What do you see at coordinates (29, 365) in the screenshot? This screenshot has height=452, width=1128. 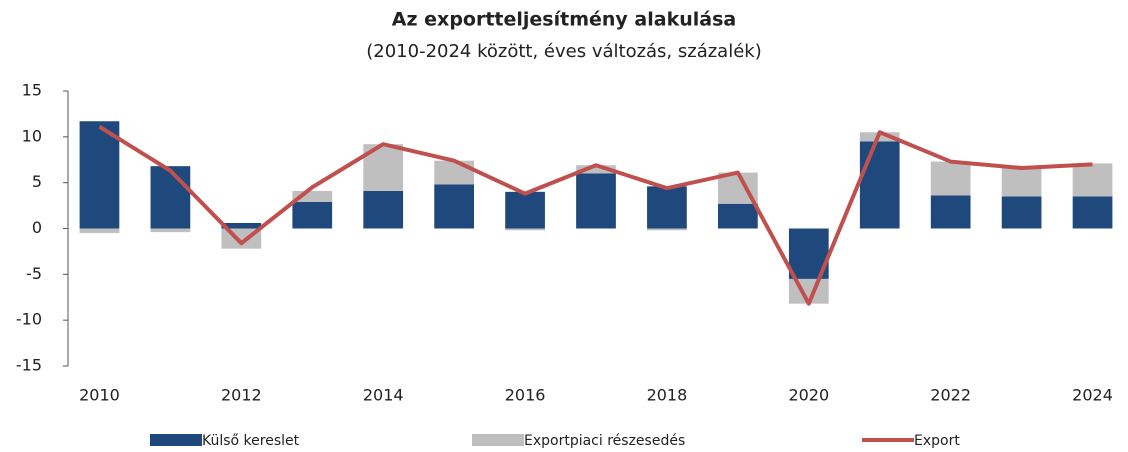 I see `y-tick-label: -15` at bounding box center [29, 365].